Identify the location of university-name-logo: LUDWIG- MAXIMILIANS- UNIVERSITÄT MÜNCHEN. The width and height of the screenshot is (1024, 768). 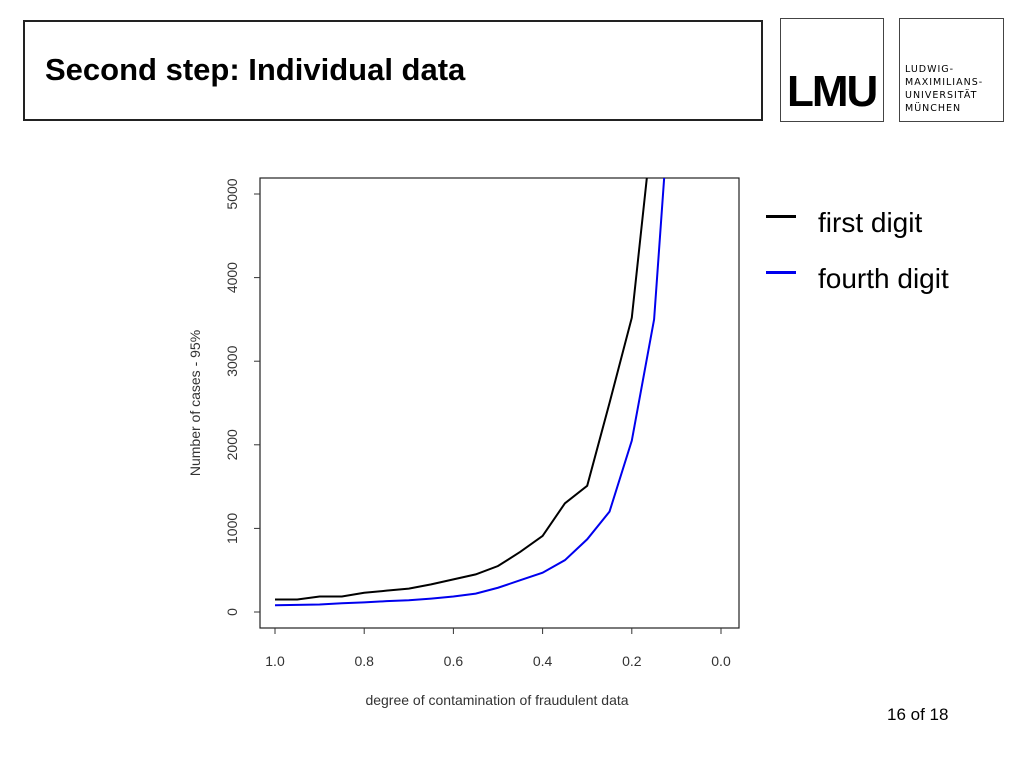
(951, 70).